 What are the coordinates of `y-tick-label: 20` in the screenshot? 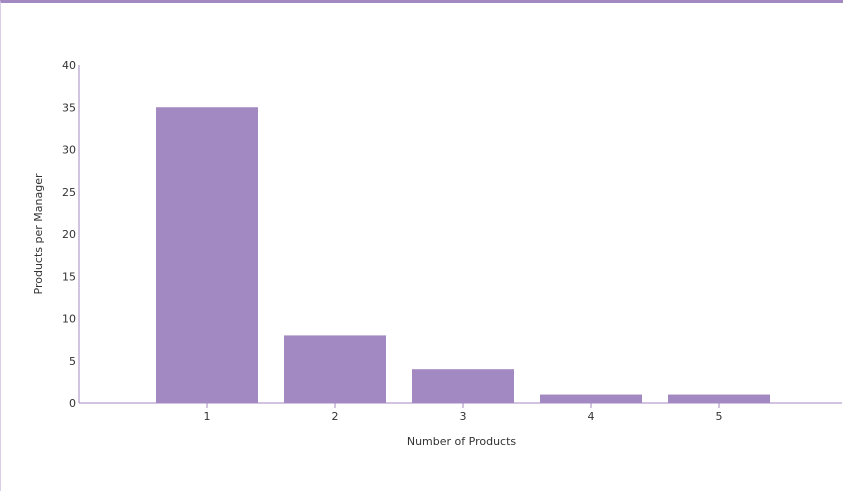 It's located at (69, 234).